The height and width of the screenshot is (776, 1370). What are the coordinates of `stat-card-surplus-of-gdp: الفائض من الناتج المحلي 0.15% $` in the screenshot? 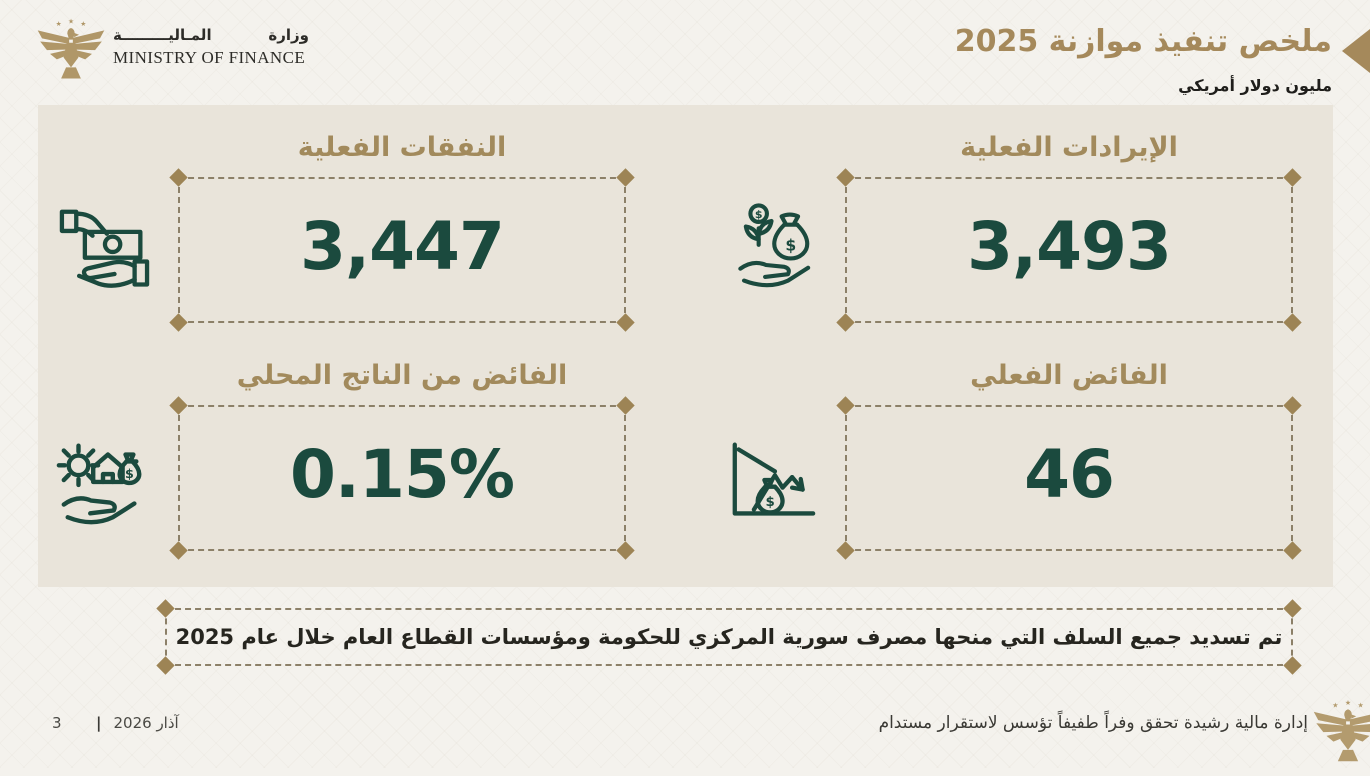 It's located at (345, 460).